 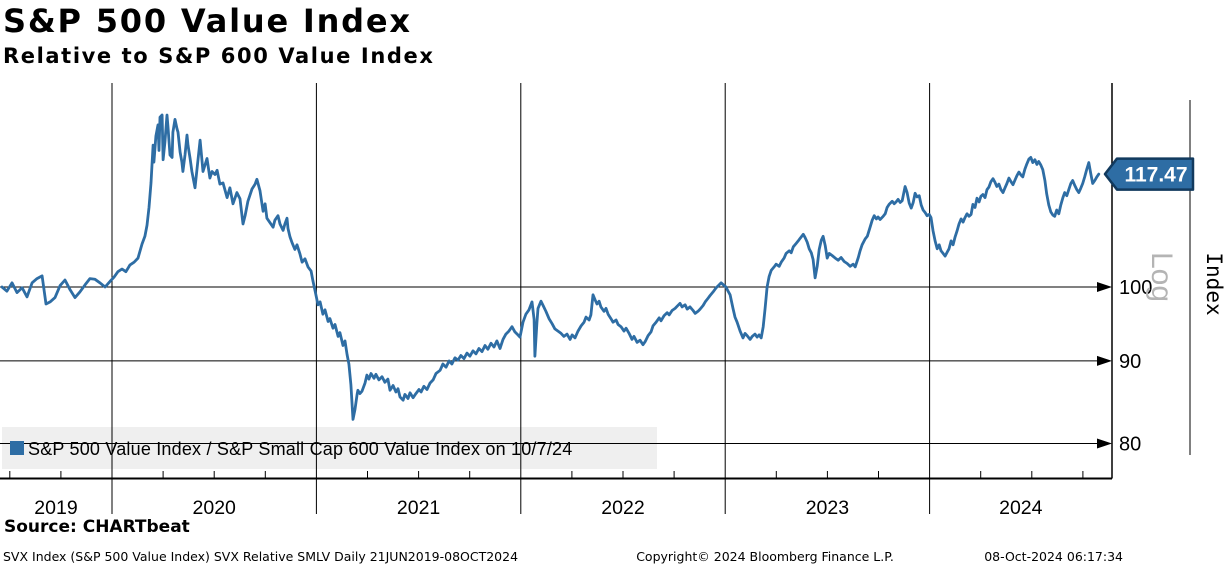 I want to click on page-subtitle: Relative to S&P 600 Value Index, so click(x=219, y=56).